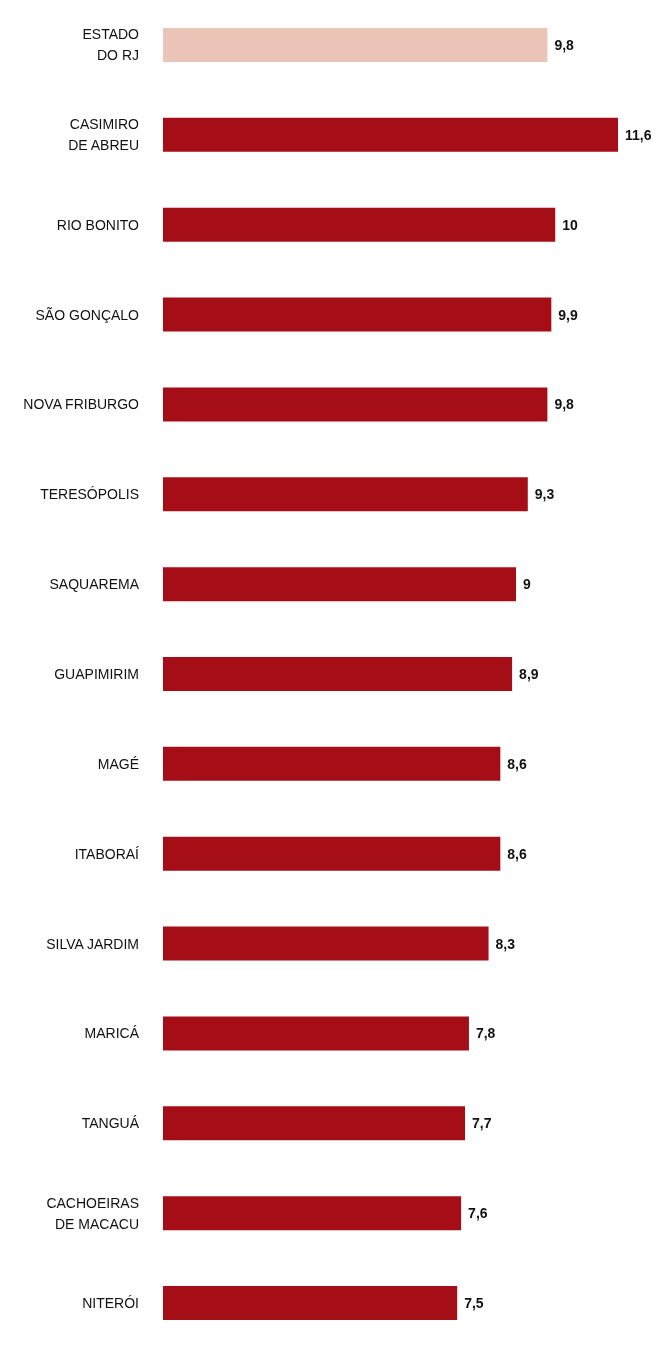  I want to click on y-tick-label: CACHOEIRAS DE MACACU, so click(92, 1213).